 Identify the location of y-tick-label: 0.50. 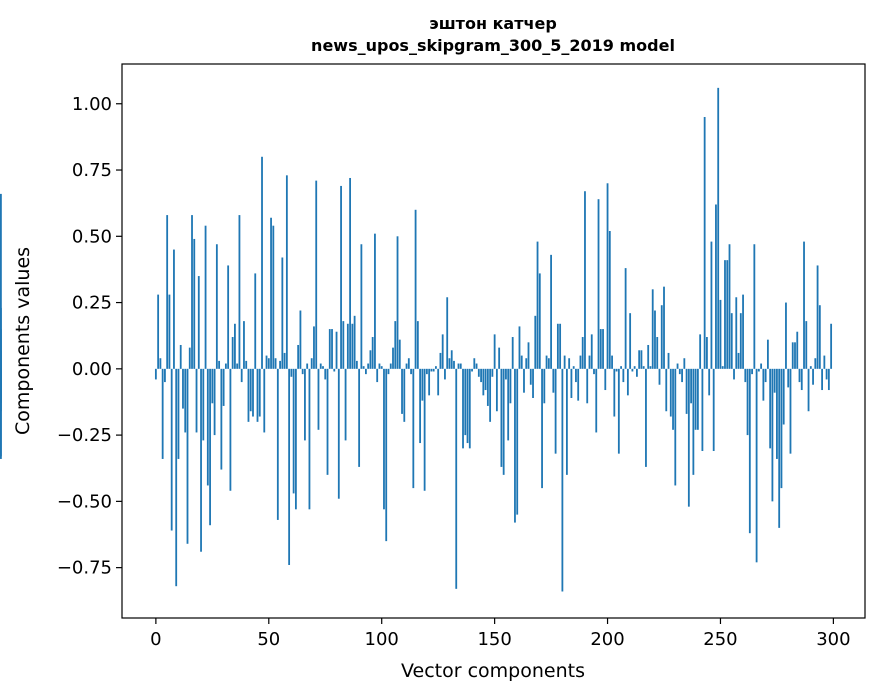
(92, 236).